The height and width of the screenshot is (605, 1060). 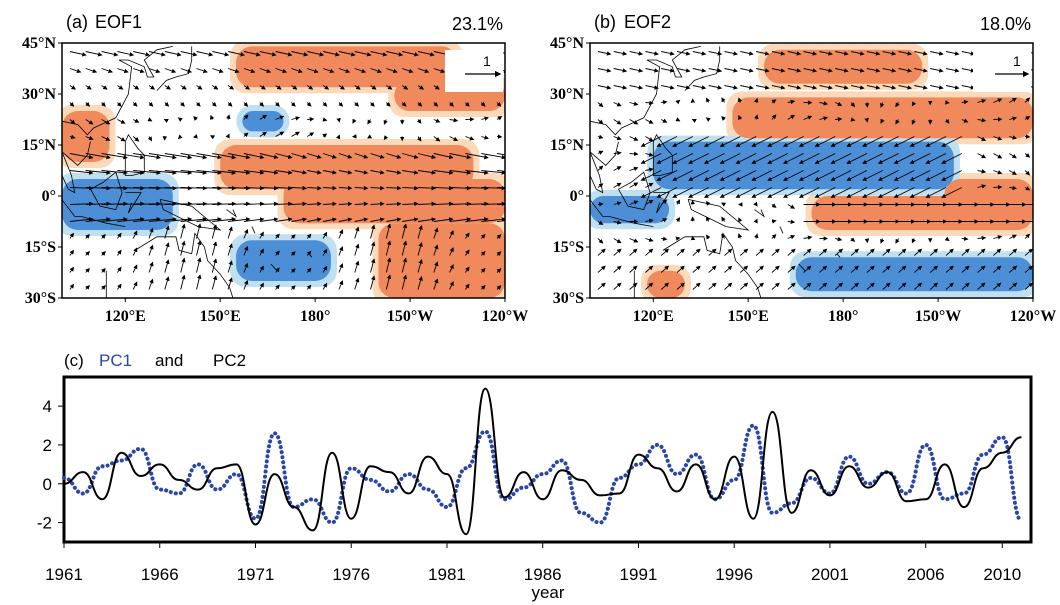 I want to click on eof2-panel-label: (b), so click(x=605, y=22).